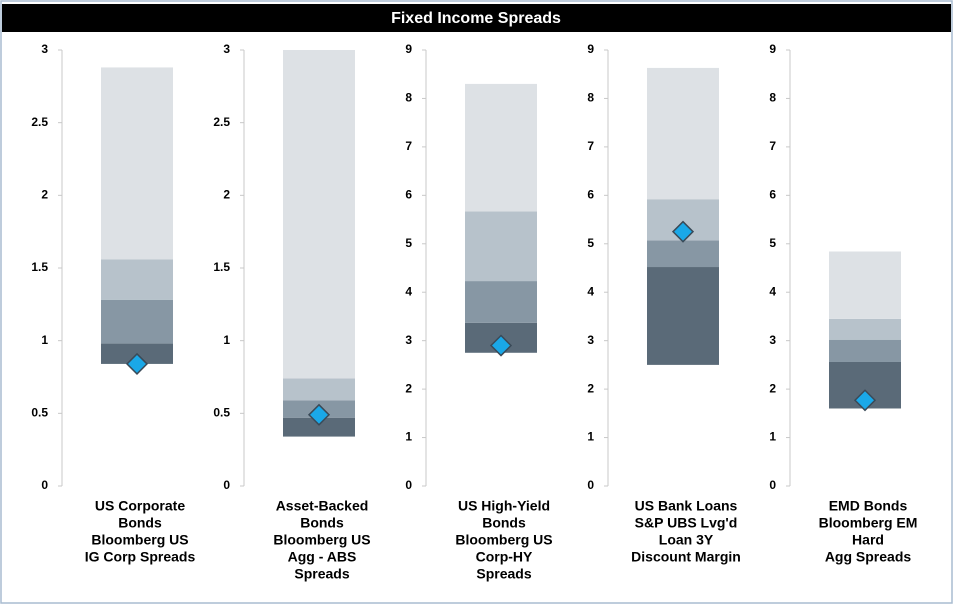  What do you see at coordinates (868, 523) in the screenshot?
I see `panel-label: Bloomberg EM` at bounding box center [868, 523].